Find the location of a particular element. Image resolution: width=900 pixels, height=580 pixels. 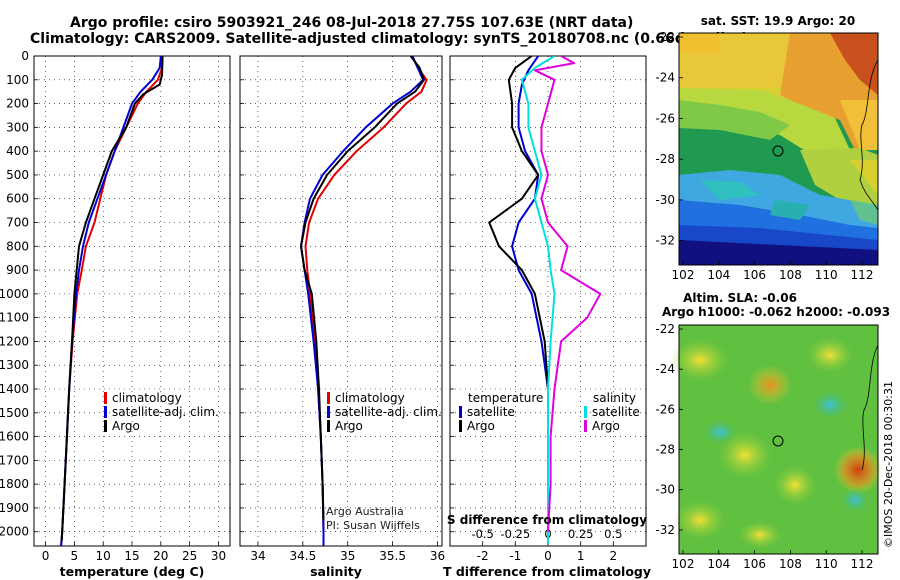

sst-map: sat. SST: 19.9 Argo: 20 is located at coordinates (767, 148).